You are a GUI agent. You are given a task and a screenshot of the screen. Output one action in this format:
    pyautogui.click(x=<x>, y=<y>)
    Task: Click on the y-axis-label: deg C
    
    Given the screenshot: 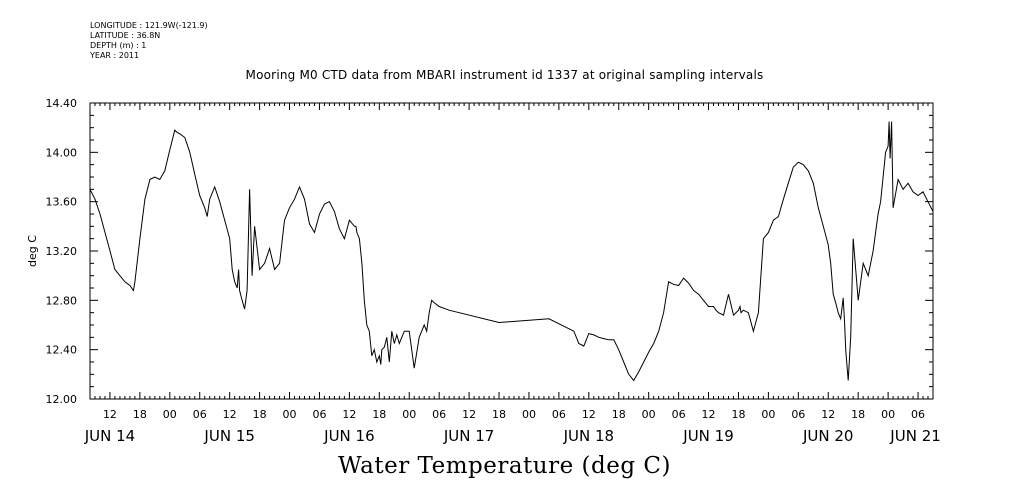 What is the action you would take?
    pyautogui.click(x=32, y=251)
    